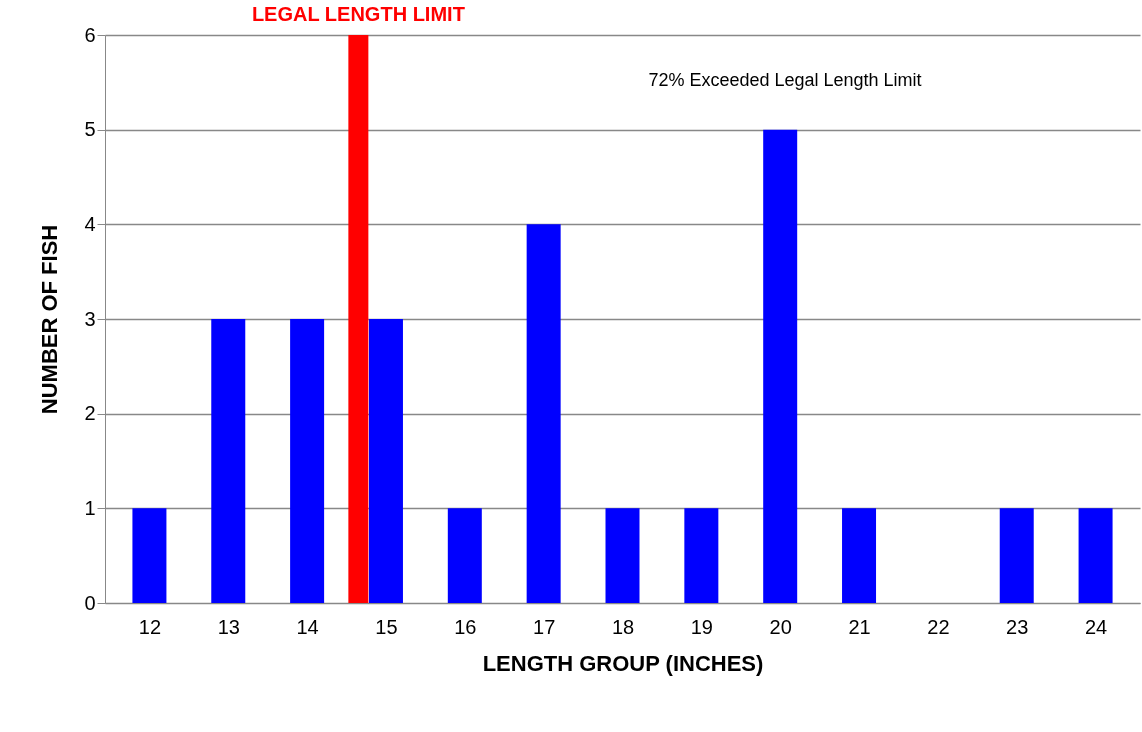  What do you see at coordinates (465, 626) in the screenshot?
I see `x-tick-label: 16` at bounding box center [465, 626].